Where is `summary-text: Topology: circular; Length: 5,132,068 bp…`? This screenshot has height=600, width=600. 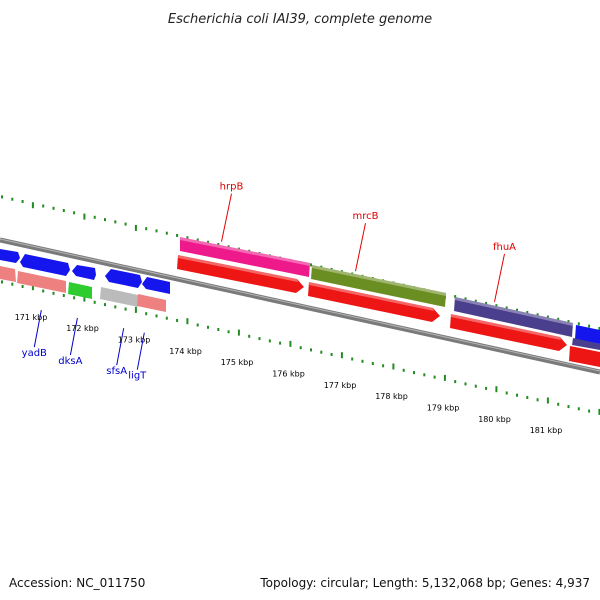
summary-text: Topology: circular; Length: 5,132,068 bp… is located at coordinates (424, 583).